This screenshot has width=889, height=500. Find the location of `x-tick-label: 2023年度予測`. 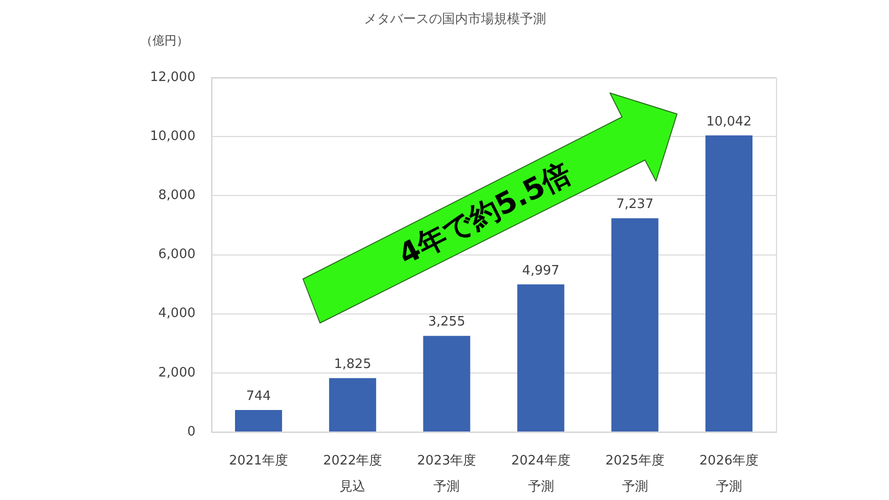

x-tick-label: 2023年度予測 is located at coordinates (446, 473).